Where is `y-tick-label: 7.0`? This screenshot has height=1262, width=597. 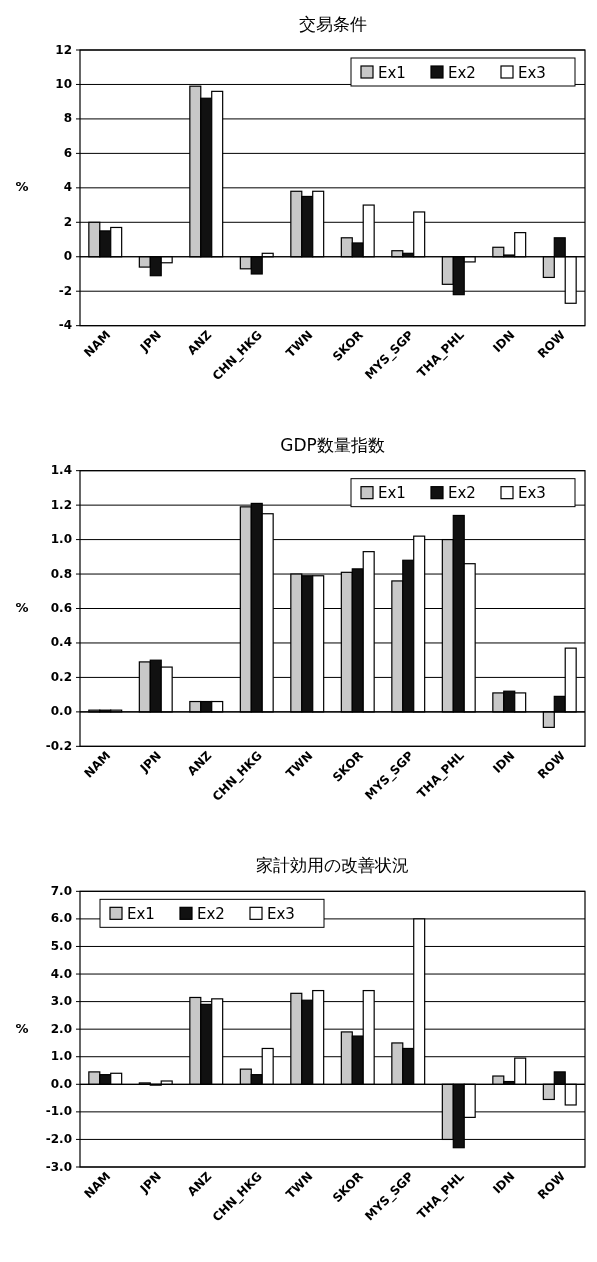 y-tick-label: 7.0 is located at coordinates (61, 890).